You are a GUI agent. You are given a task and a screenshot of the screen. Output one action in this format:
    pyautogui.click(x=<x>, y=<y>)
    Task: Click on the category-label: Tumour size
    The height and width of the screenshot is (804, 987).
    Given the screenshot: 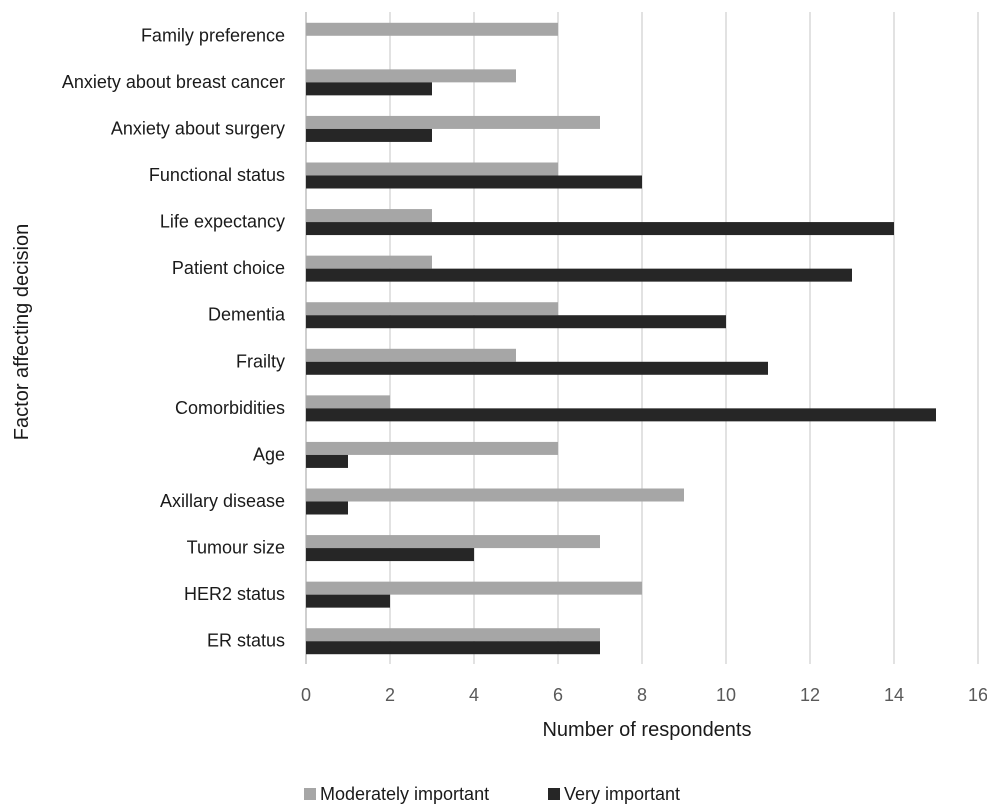 What is the action you would take?
    pyautogui.click(x=236, y=548)
    